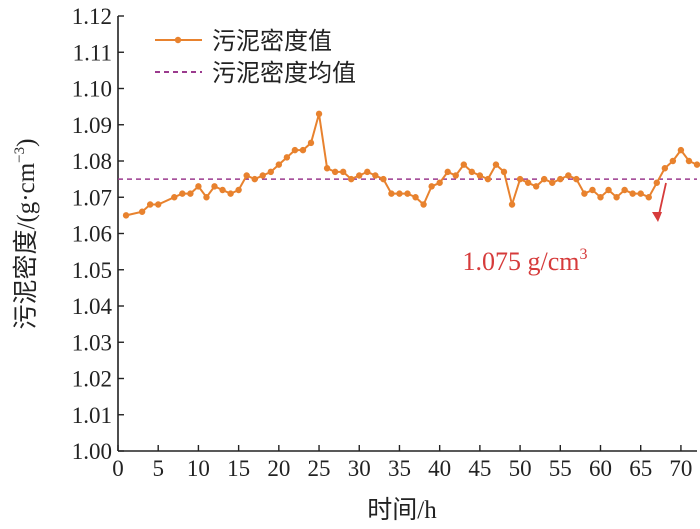  Describe the element at coordinates (92, 415) in the screenshot. I see `y-tick-label: 1.01` at that location.